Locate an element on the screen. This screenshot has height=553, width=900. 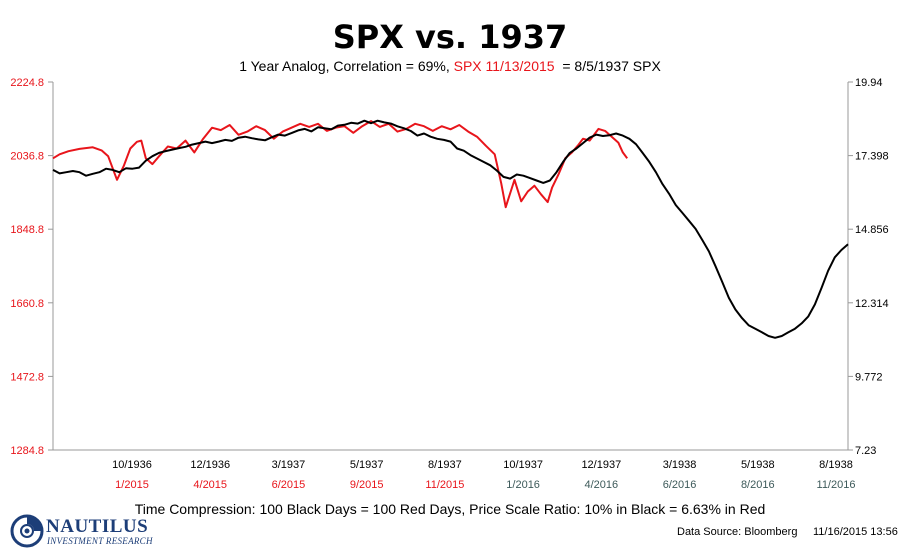
x-tick-label-2015: 4/2016 is located at coordinates (602, 485).